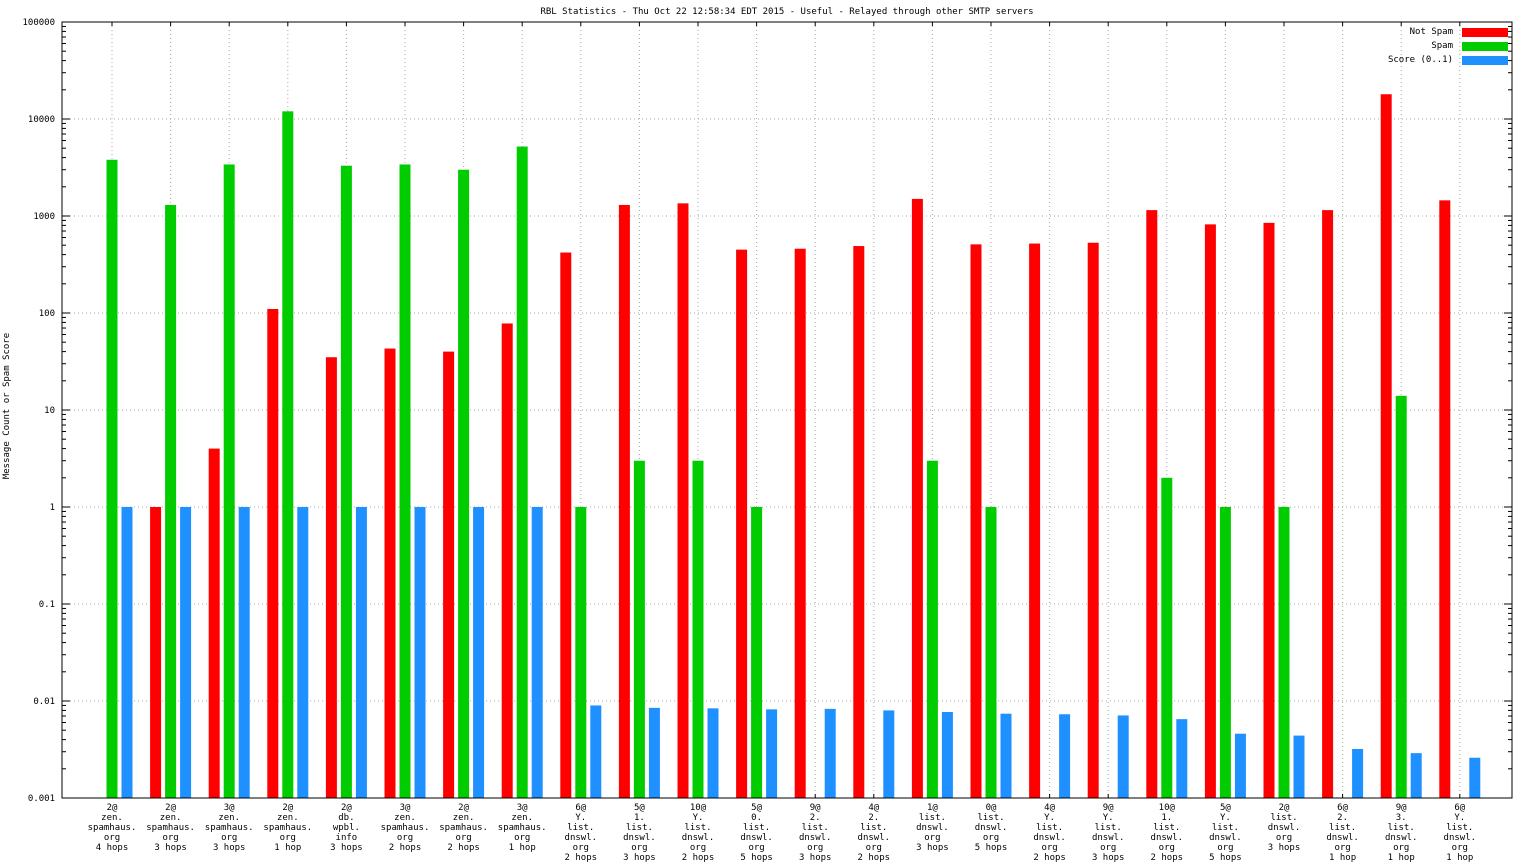 Image resolution: width=1536 pixels, height=864 pixels. I want to click on x-tick-label: 2@ zen. spamhaus. org 4 hops, so click(112, 828).